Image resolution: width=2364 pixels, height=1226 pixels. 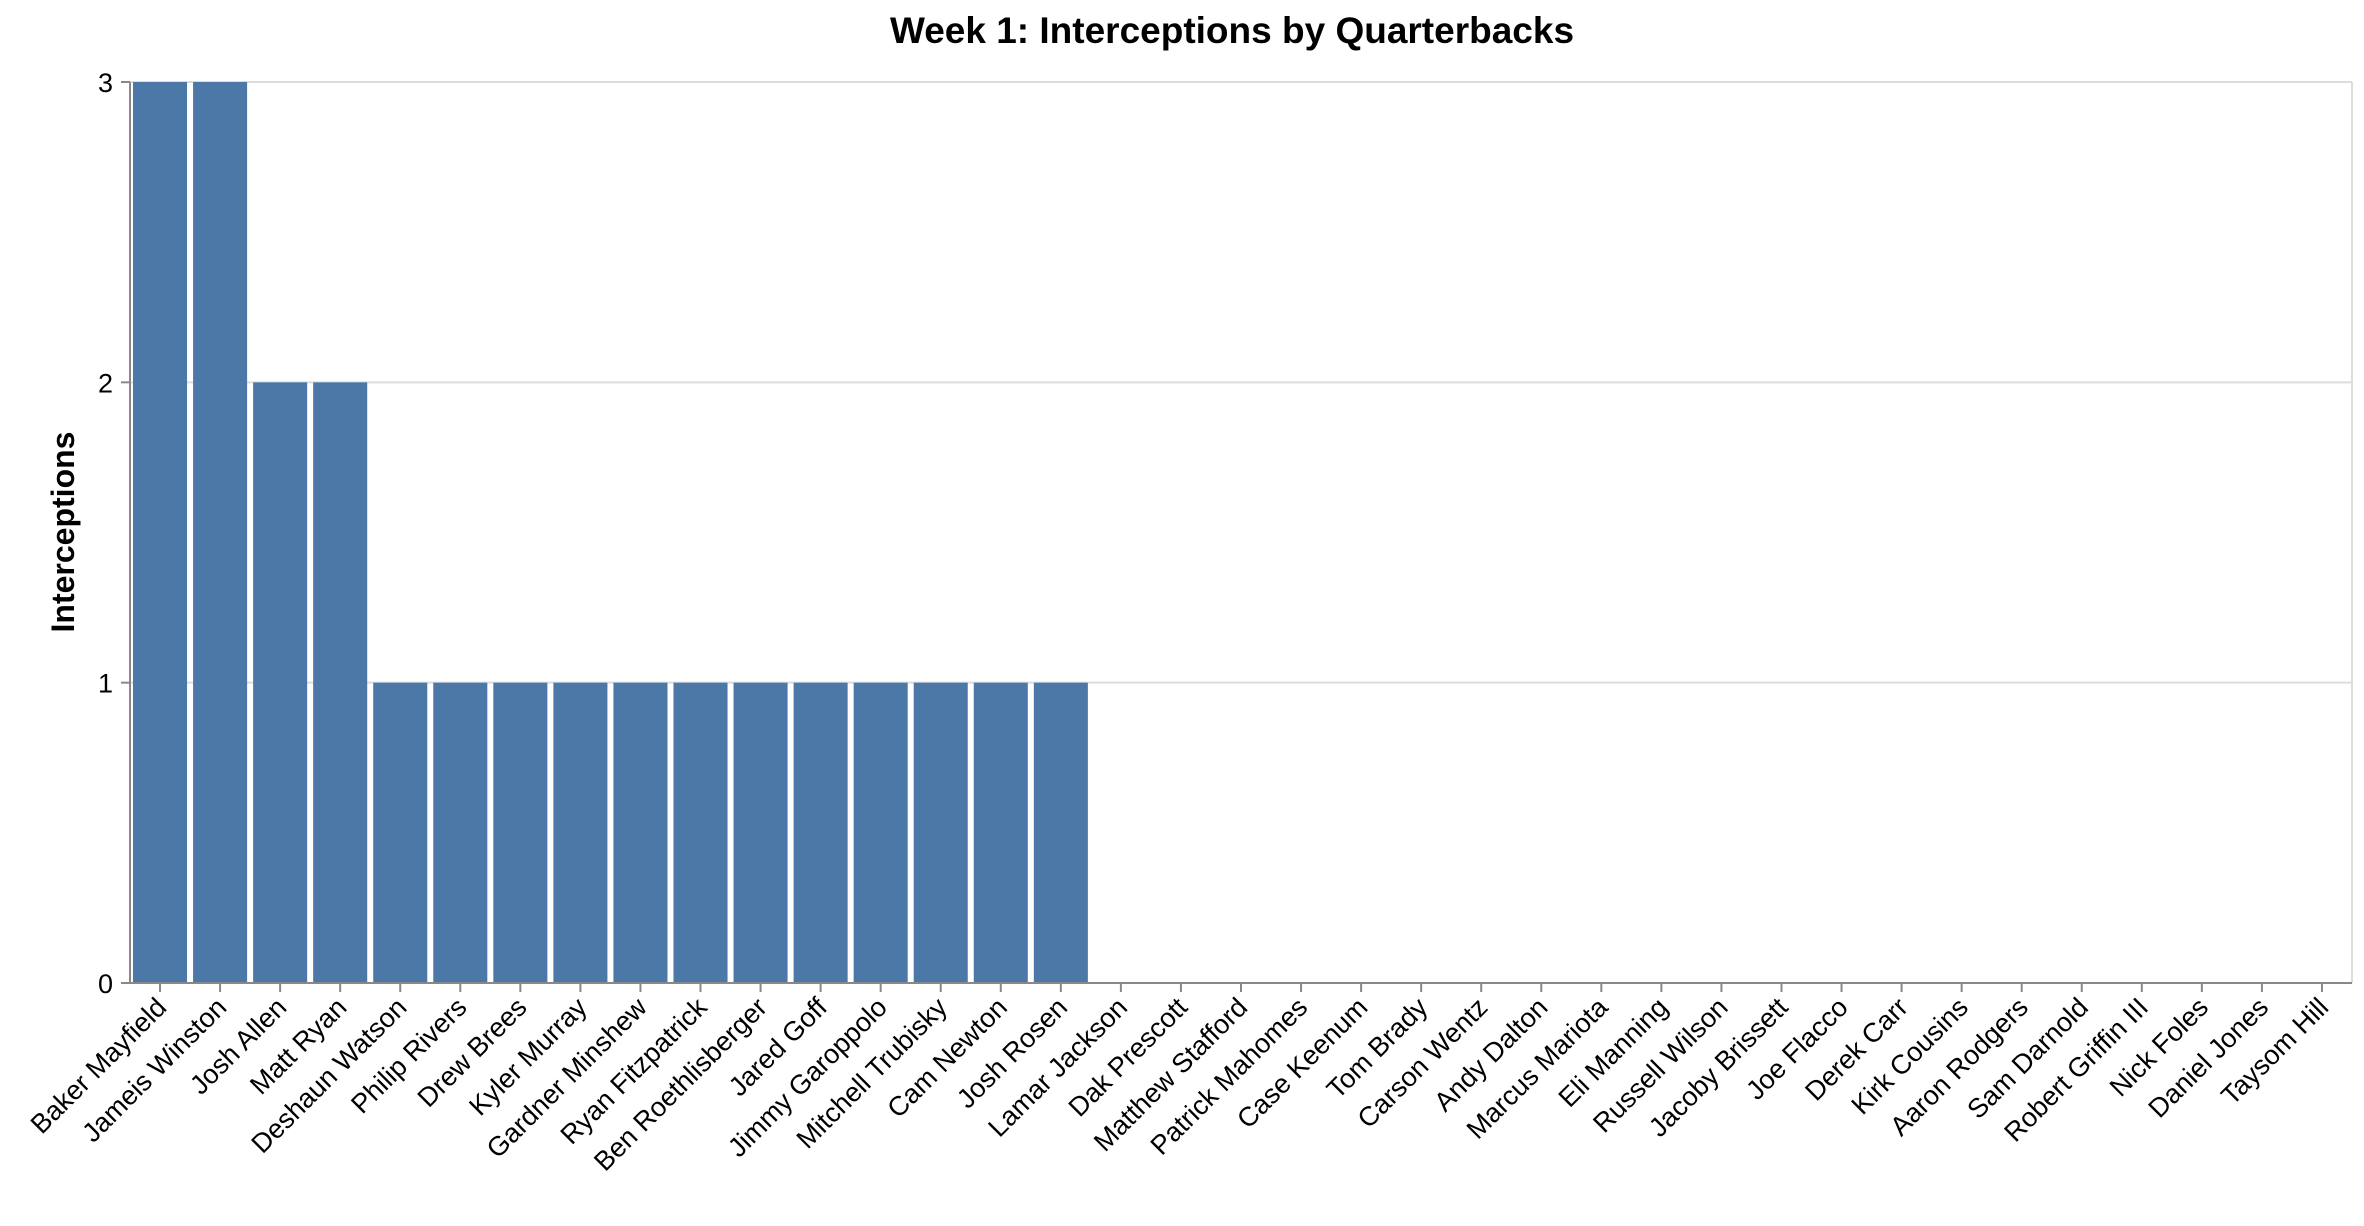 What do you see at coordinates (114, 533) in the screenshot?
I see `y-axis-ticks: 0 1 2 3` at bounding box center [114, 533].